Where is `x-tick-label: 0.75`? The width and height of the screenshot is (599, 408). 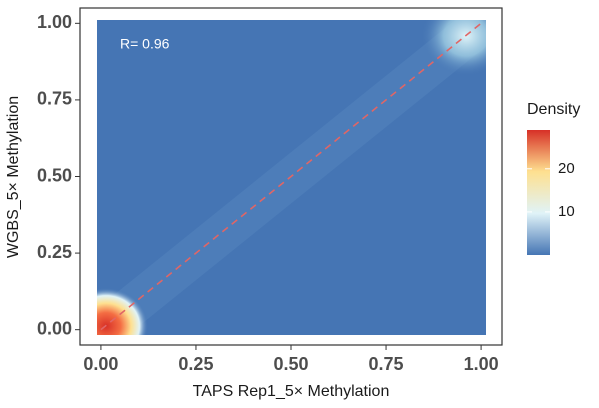 x-tick-label: 0.75 is located at coordinates (386, 364).